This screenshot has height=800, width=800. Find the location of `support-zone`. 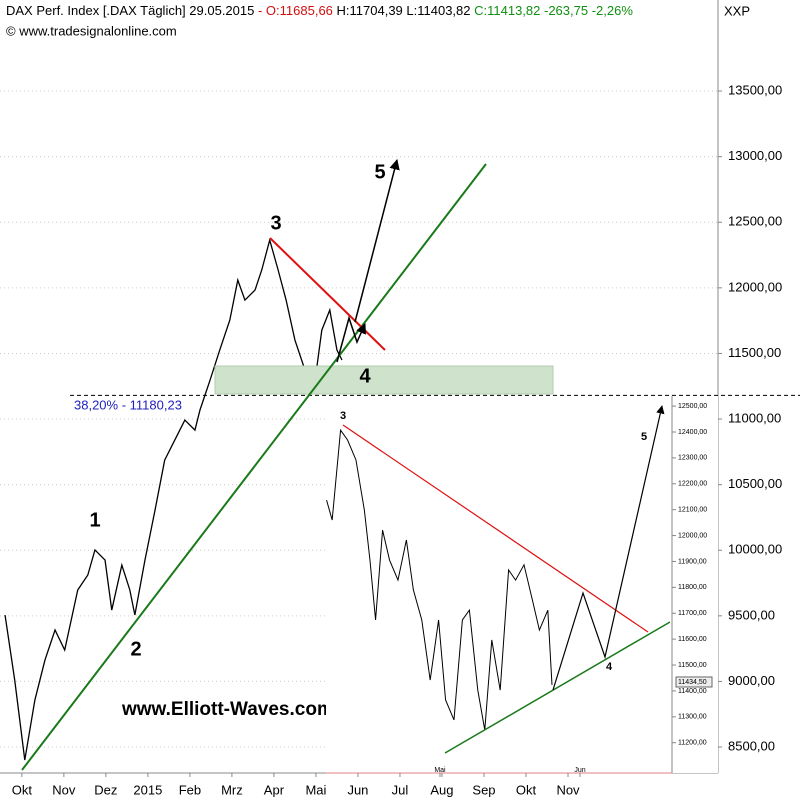

support-zone is located at coordinates (384, 380).